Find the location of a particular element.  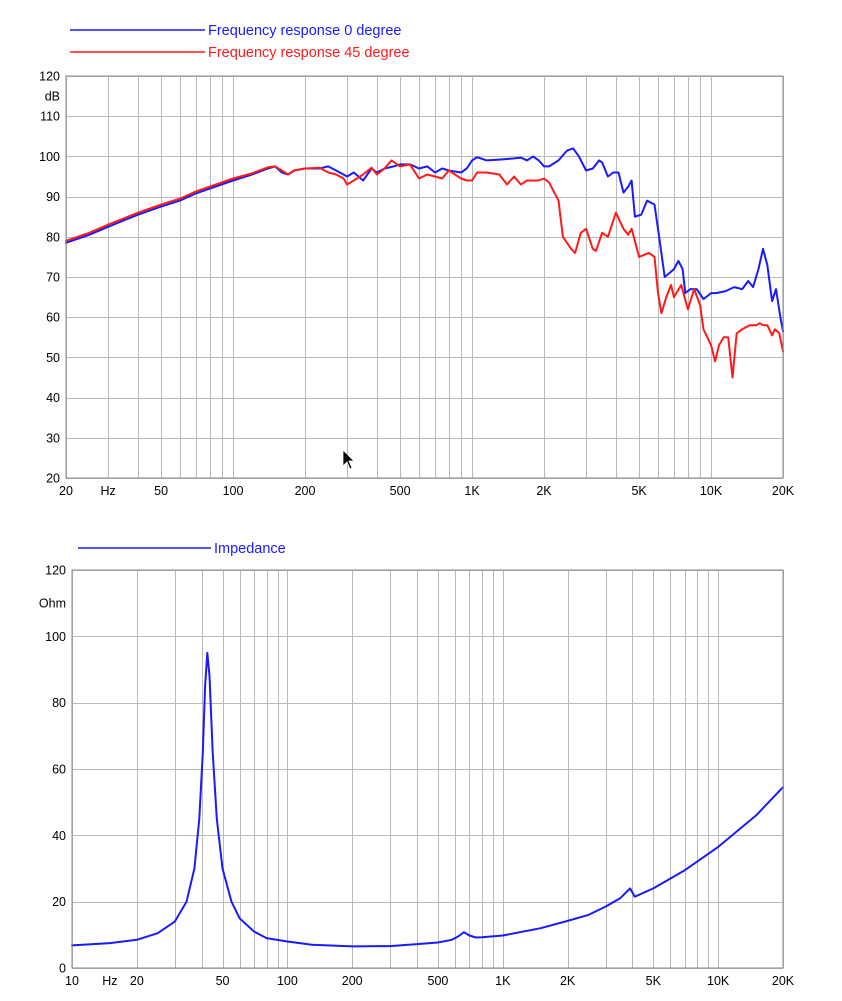

y-tick-label: 30 is located at coordinates (53, 438).